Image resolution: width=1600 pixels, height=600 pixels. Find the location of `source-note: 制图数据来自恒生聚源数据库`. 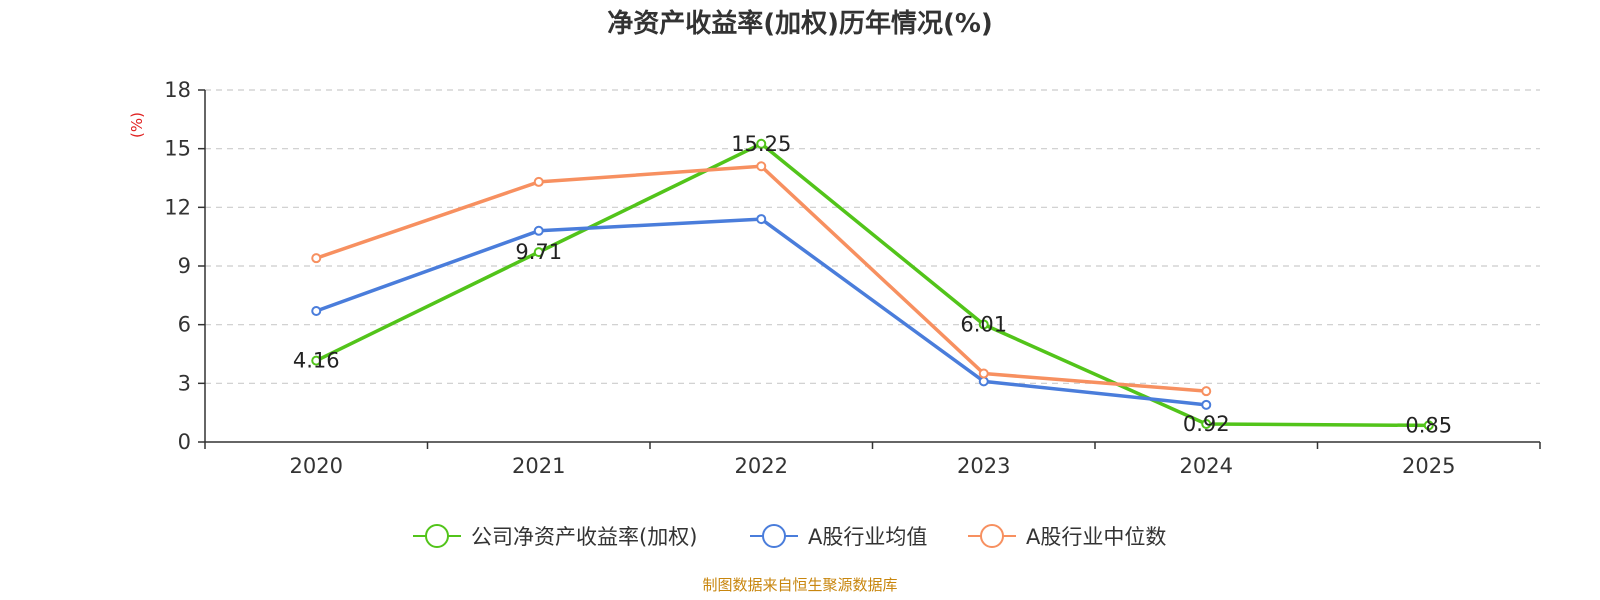

source-note: 制图数据来自恒生聚源数据库 is located at coordinates (799, 585).